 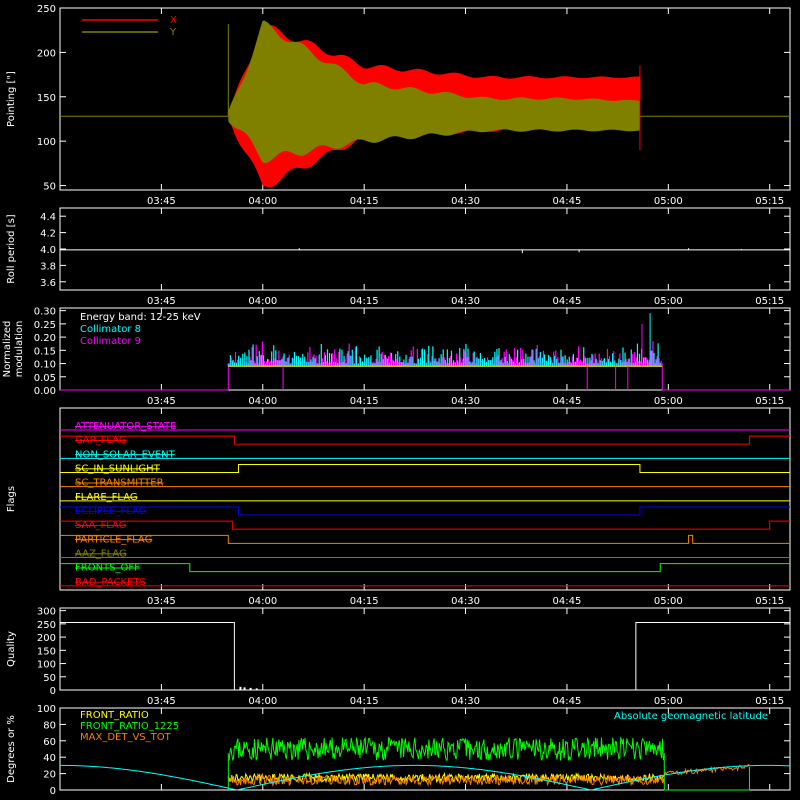 What do you see at coordinates (11, 749) in the screenshot?
I see `y-axis-label: Degrees or %` at bounding box center [11, 749].